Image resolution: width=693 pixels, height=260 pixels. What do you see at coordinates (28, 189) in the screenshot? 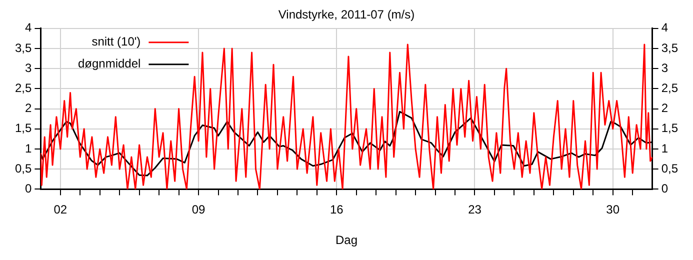
I see `y-tick-label: 0` at bounding box center [28, 189].